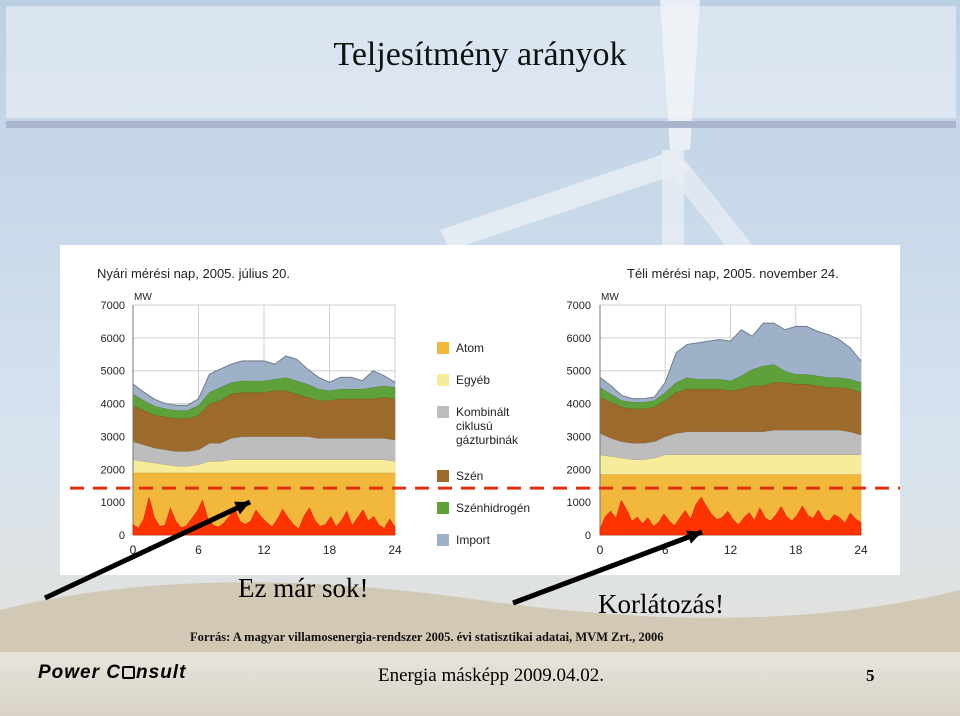 The width and height of the screenshot is (960, 716). I want to click on chart-title: Téli mérési nap, 2005. november 24., so click(733, 273).